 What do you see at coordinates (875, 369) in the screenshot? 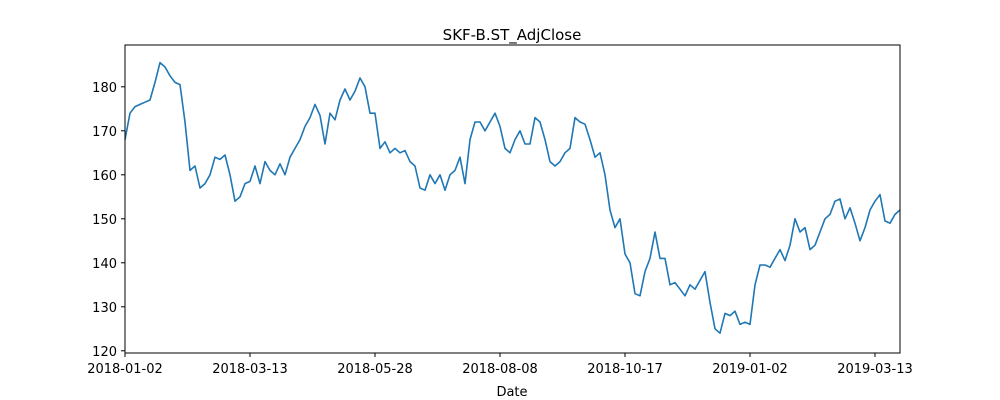
I see `x-tick-label: 2019-03-13` at bounding box center [875, 369].